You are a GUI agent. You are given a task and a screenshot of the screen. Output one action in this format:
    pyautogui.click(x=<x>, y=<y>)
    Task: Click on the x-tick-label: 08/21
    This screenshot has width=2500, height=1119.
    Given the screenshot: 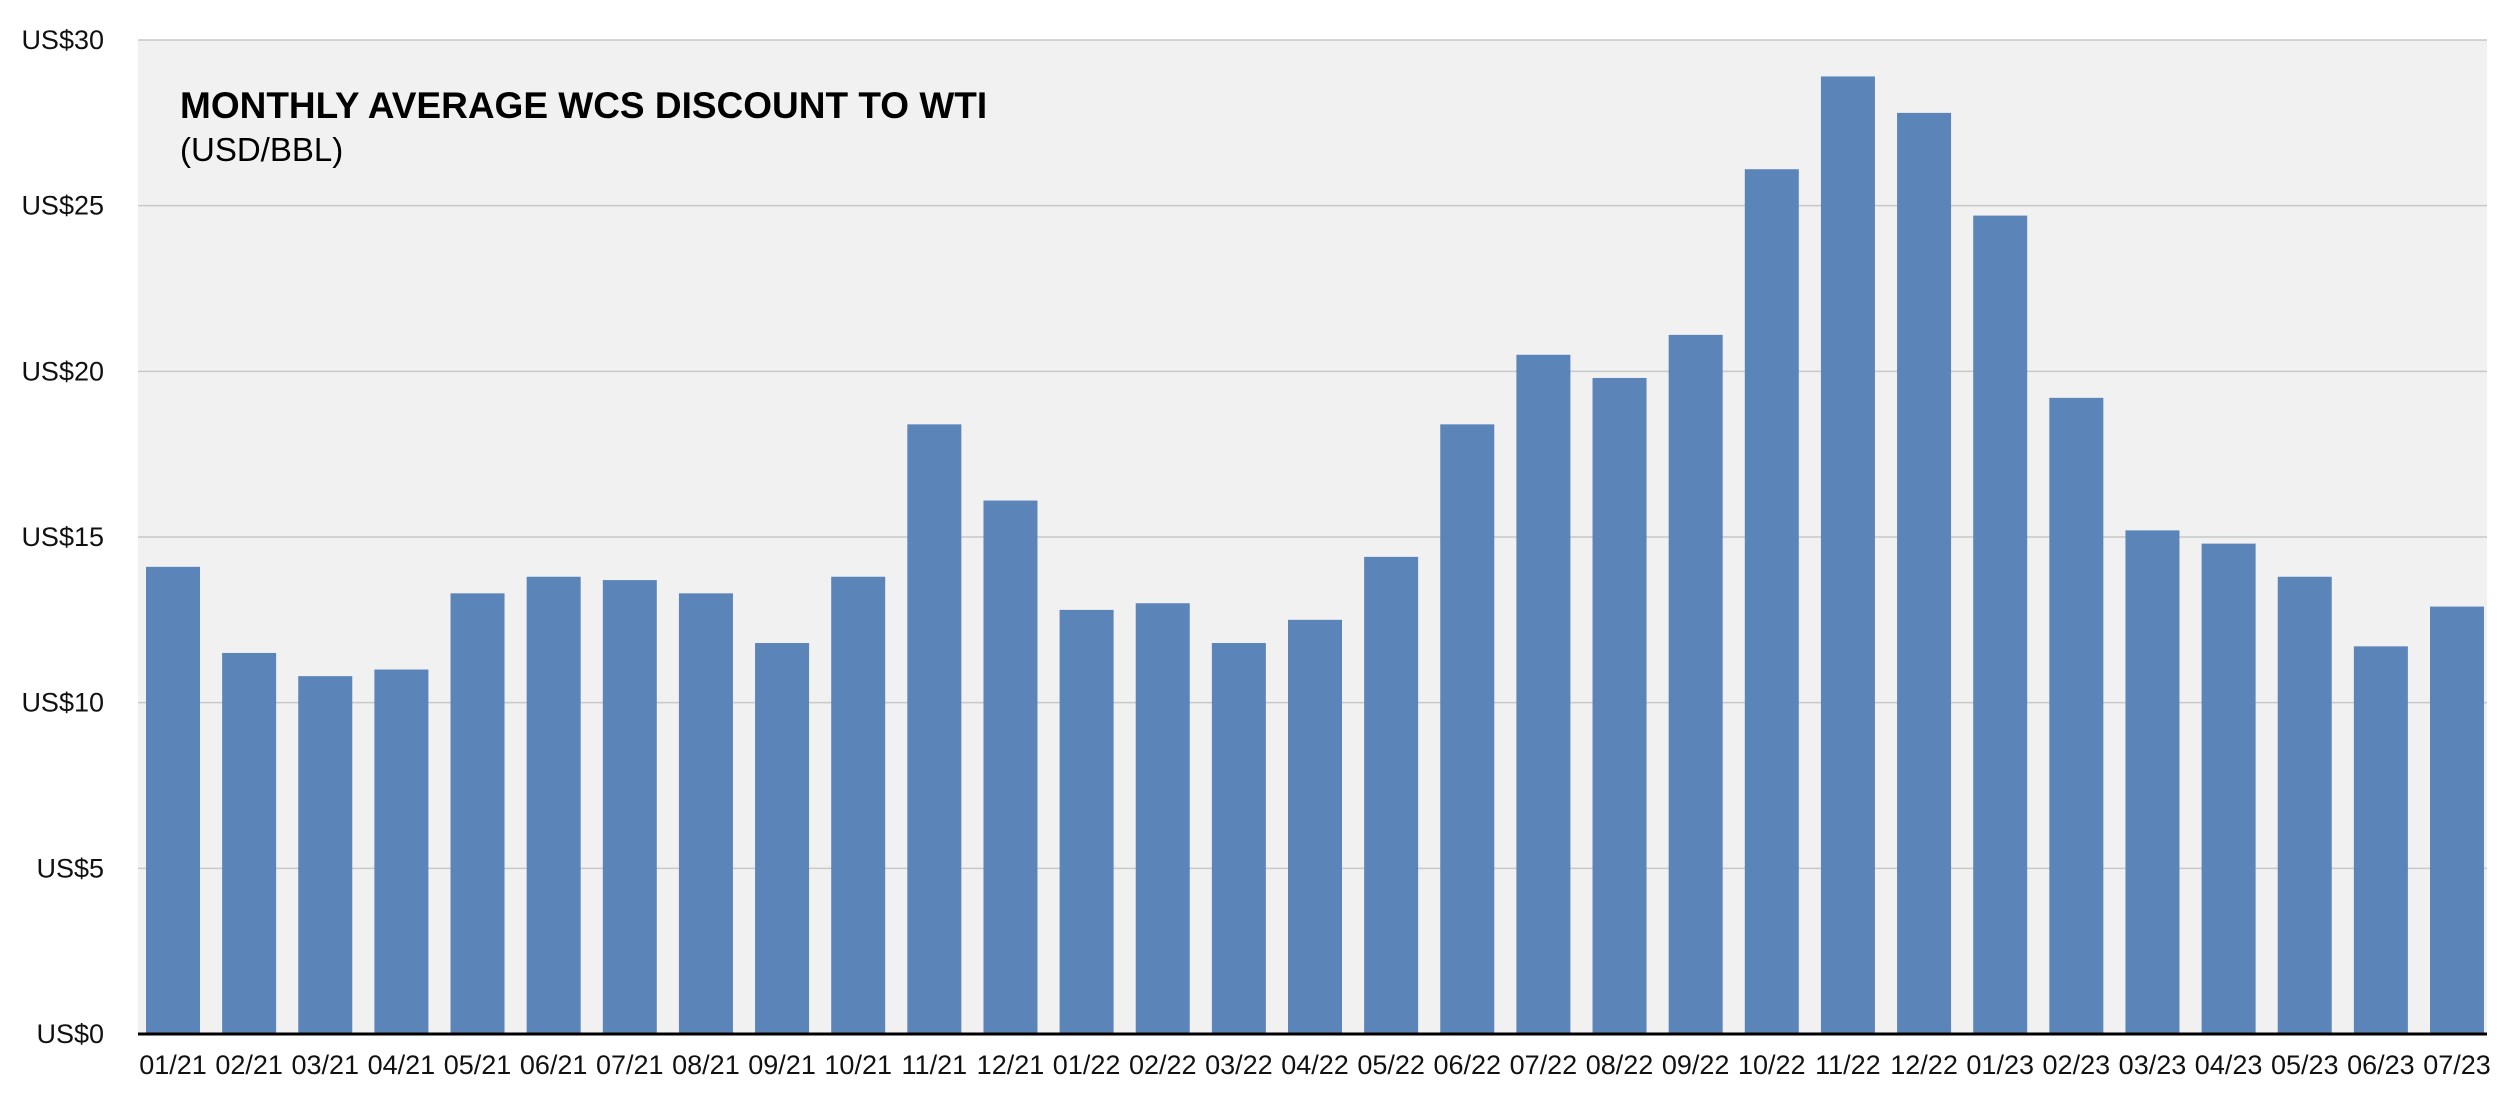 What is the action you would take?
    pyautogui.click(x=706, y=1065)
    